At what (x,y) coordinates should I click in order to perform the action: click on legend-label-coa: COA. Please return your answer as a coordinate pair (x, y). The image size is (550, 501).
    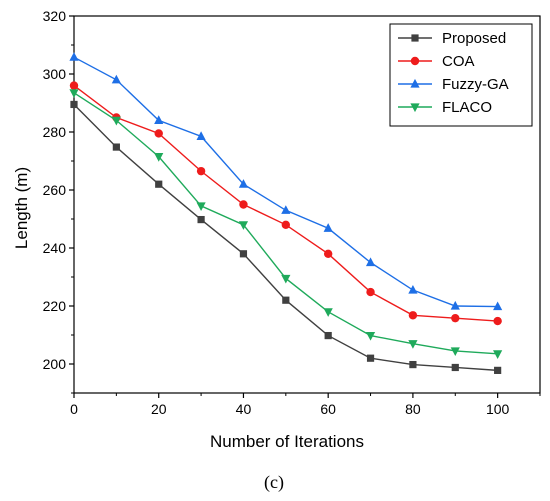
    Looking at the image, I should click on (458, 61).